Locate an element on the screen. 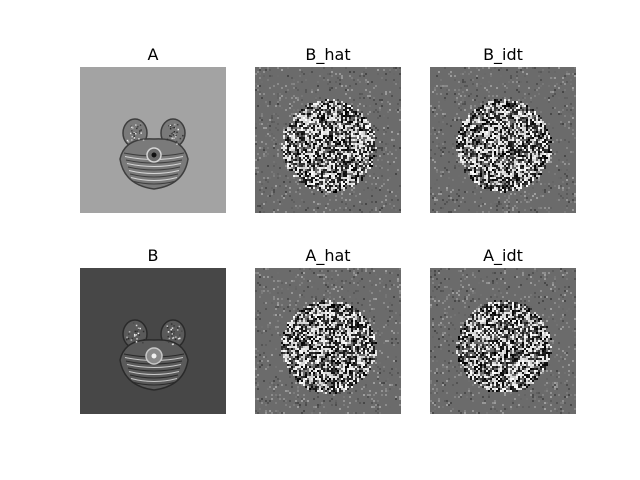 The image size is (640, 480). panel-image-a is located at coordinates (153, 140).